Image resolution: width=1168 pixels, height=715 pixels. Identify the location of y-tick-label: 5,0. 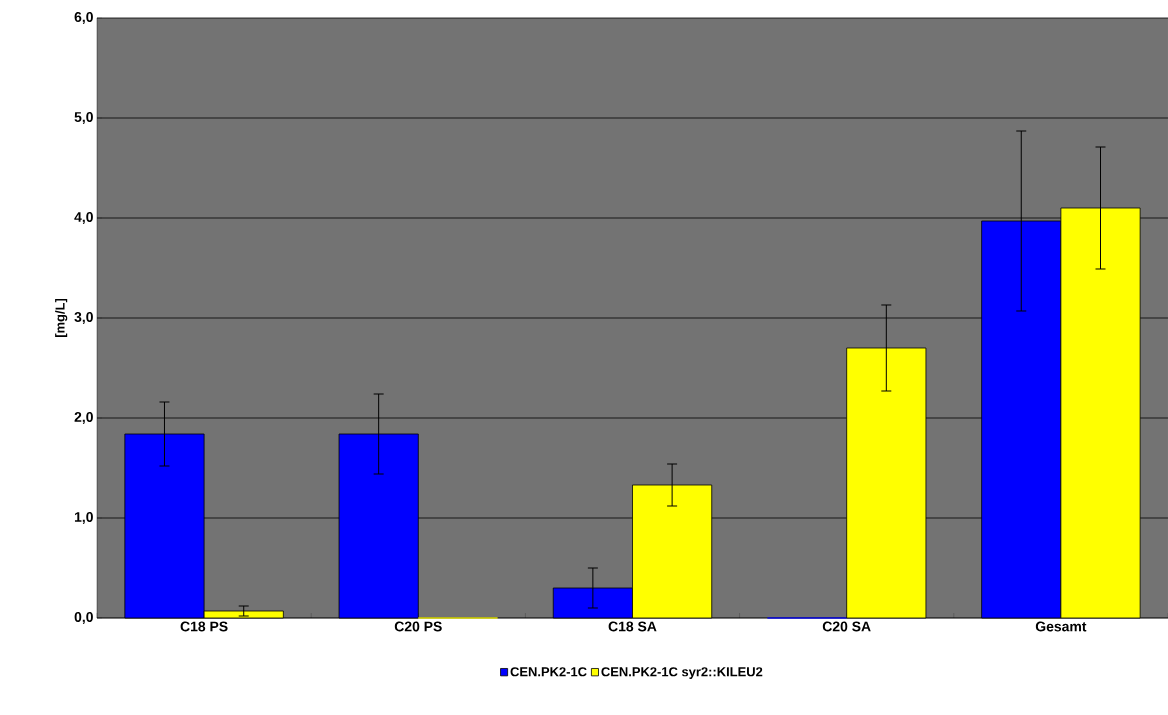
(83, 118).